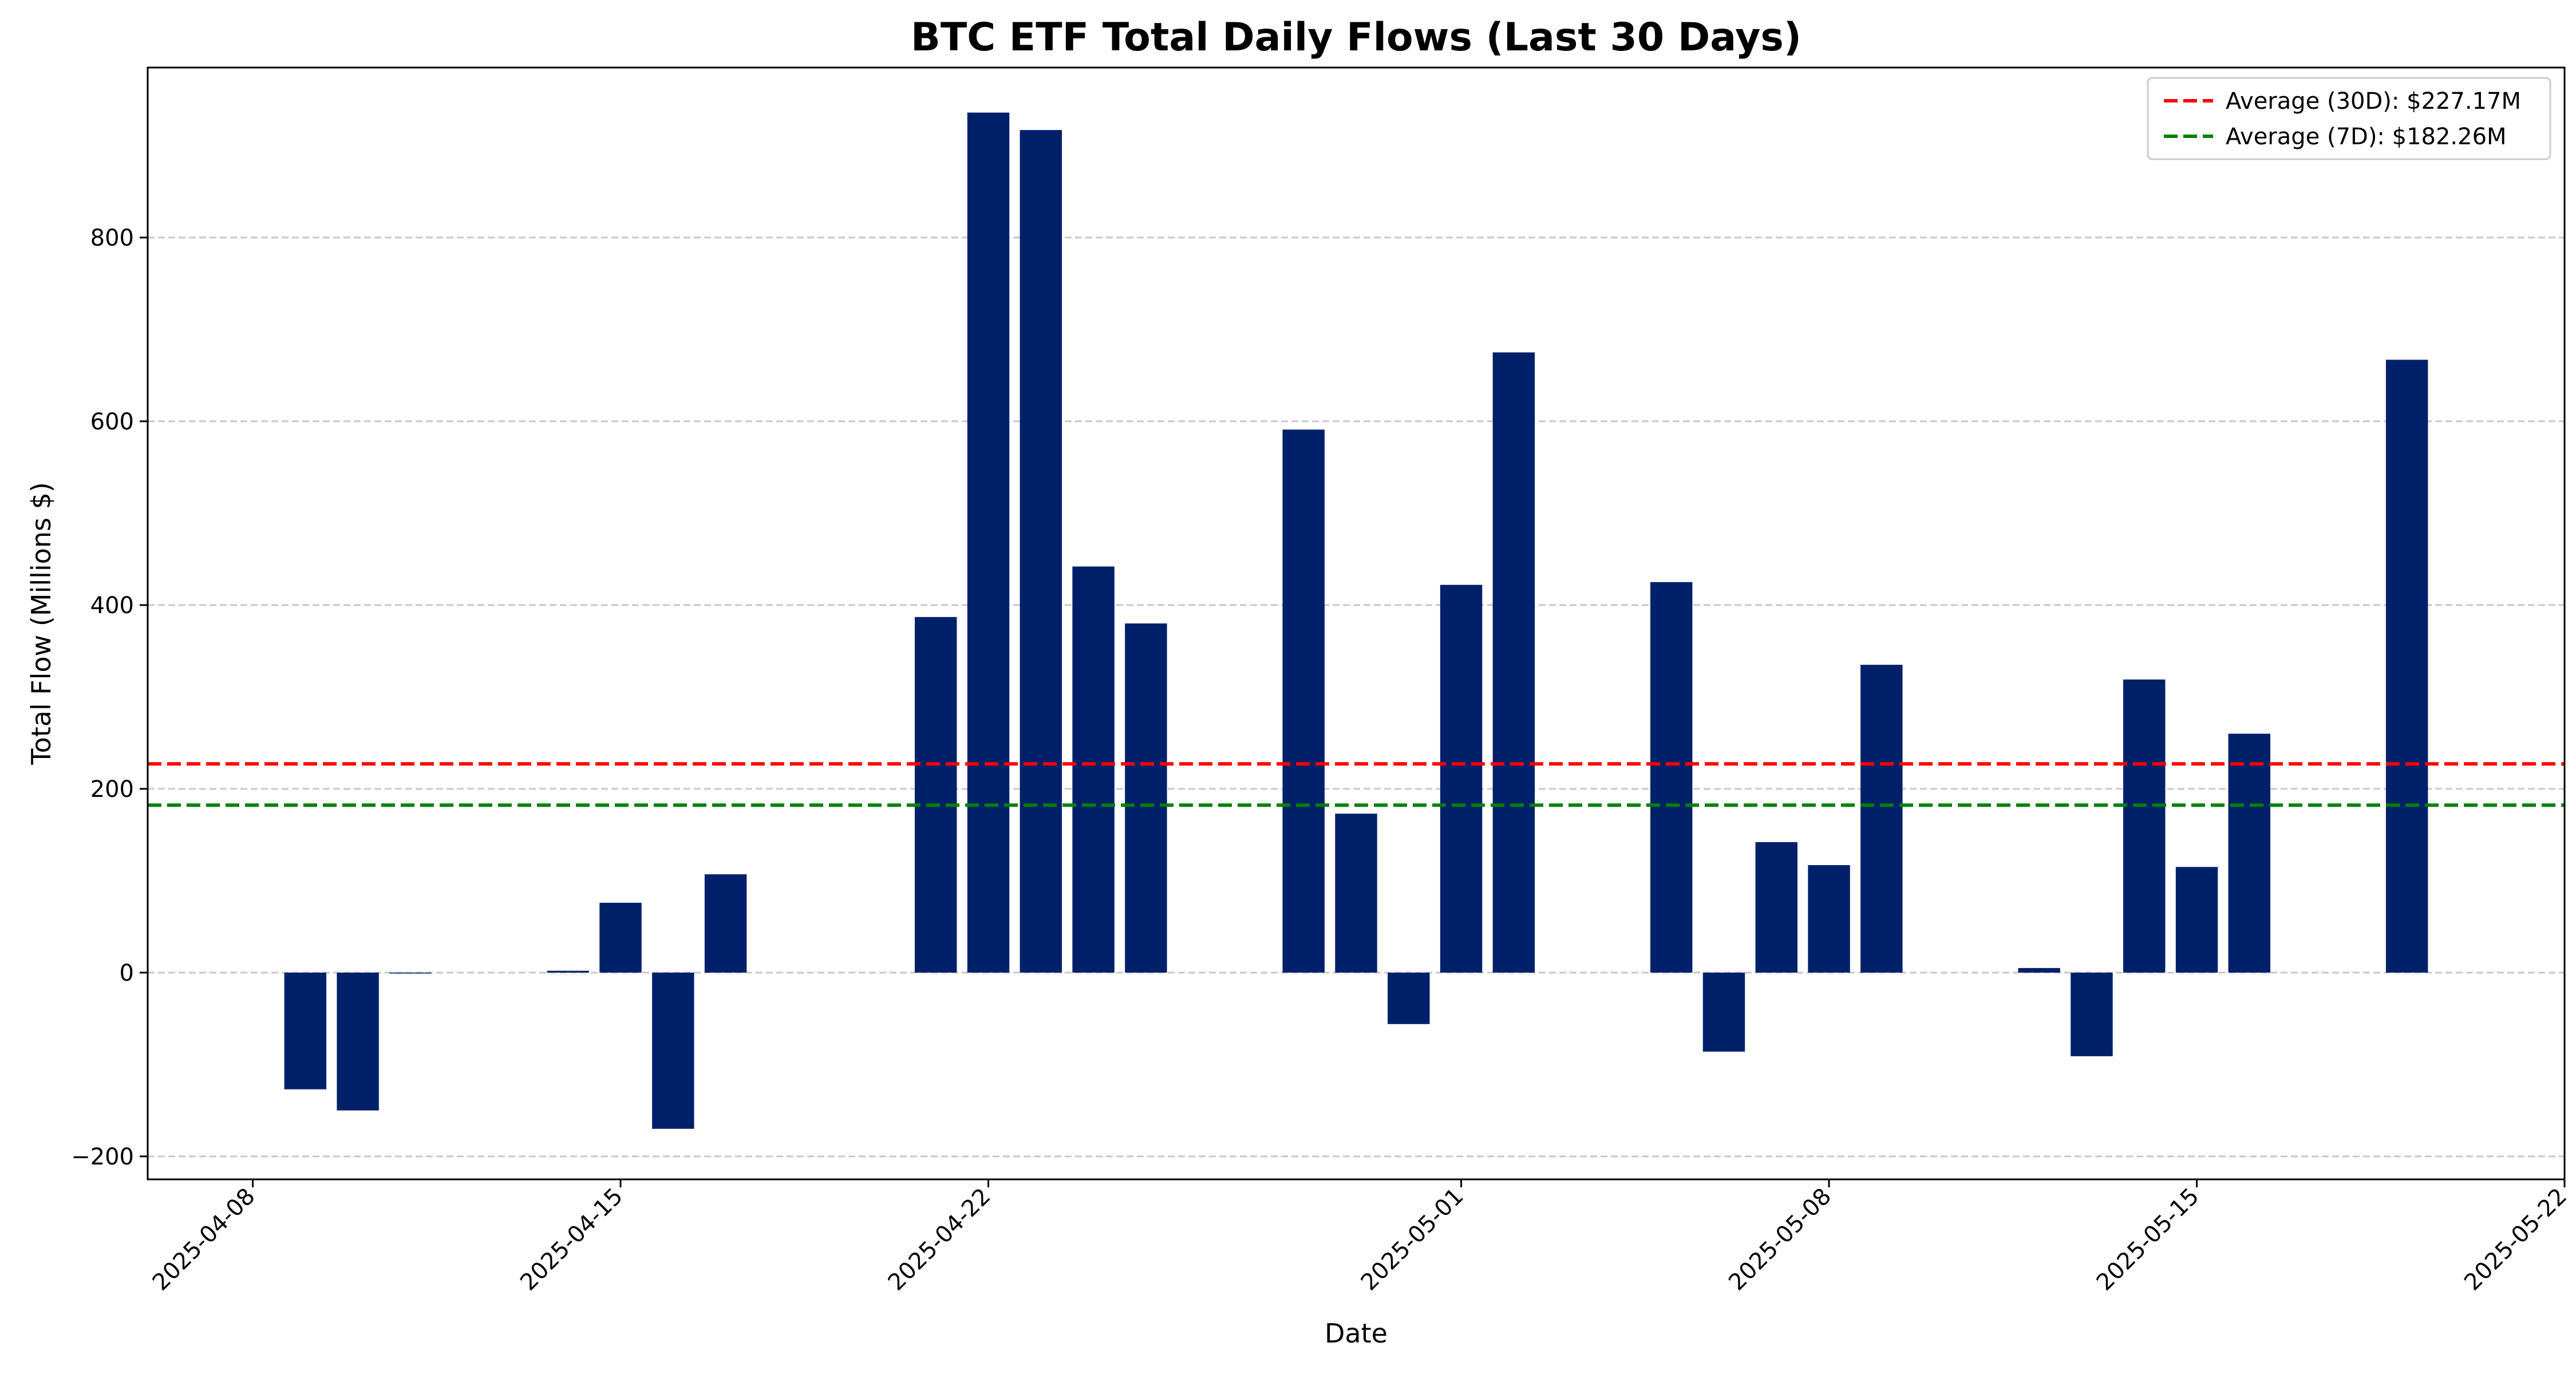 This screenshot has height=1374, width=2576. I want to click on y-tick-label: −200, so click(102, 1157).